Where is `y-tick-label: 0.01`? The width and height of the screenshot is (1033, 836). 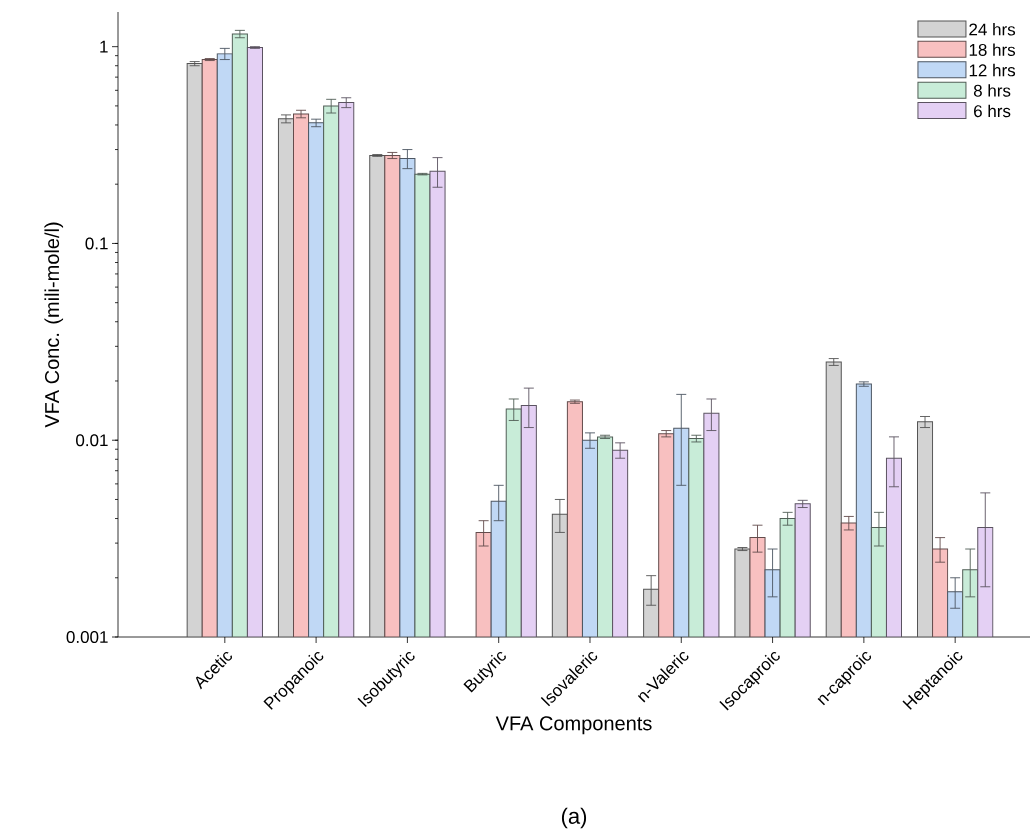 y-tick-label: 0.01 is located at coordinates (92, 440).